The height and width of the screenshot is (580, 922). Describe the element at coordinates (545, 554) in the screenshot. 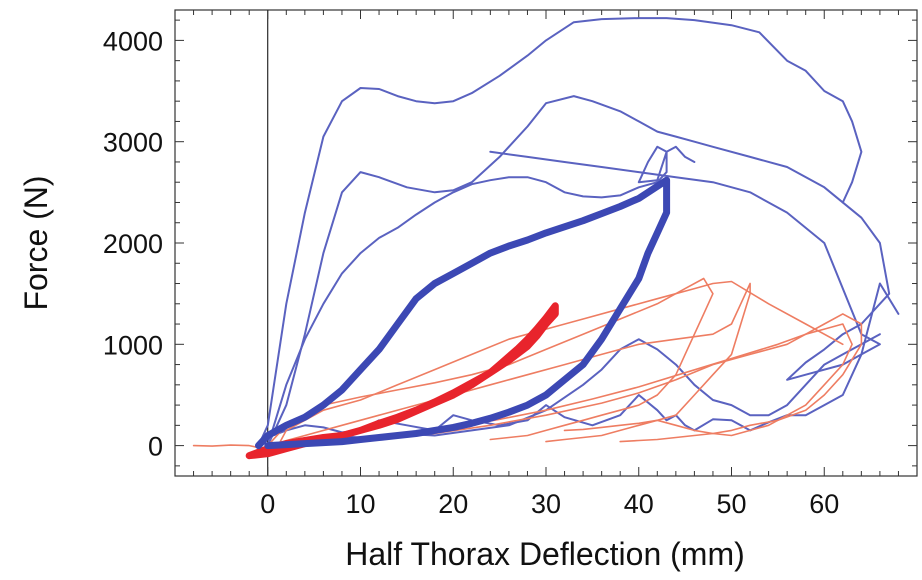

I see `x-axis-title: Half Thorax Deflection (mm)` at that location.